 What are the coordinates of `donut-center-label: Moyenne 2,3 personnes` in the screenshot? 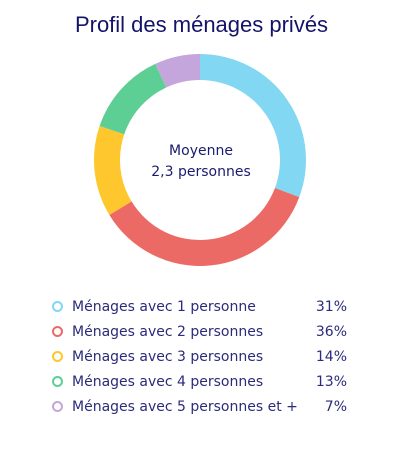 It's located at (201, 162).